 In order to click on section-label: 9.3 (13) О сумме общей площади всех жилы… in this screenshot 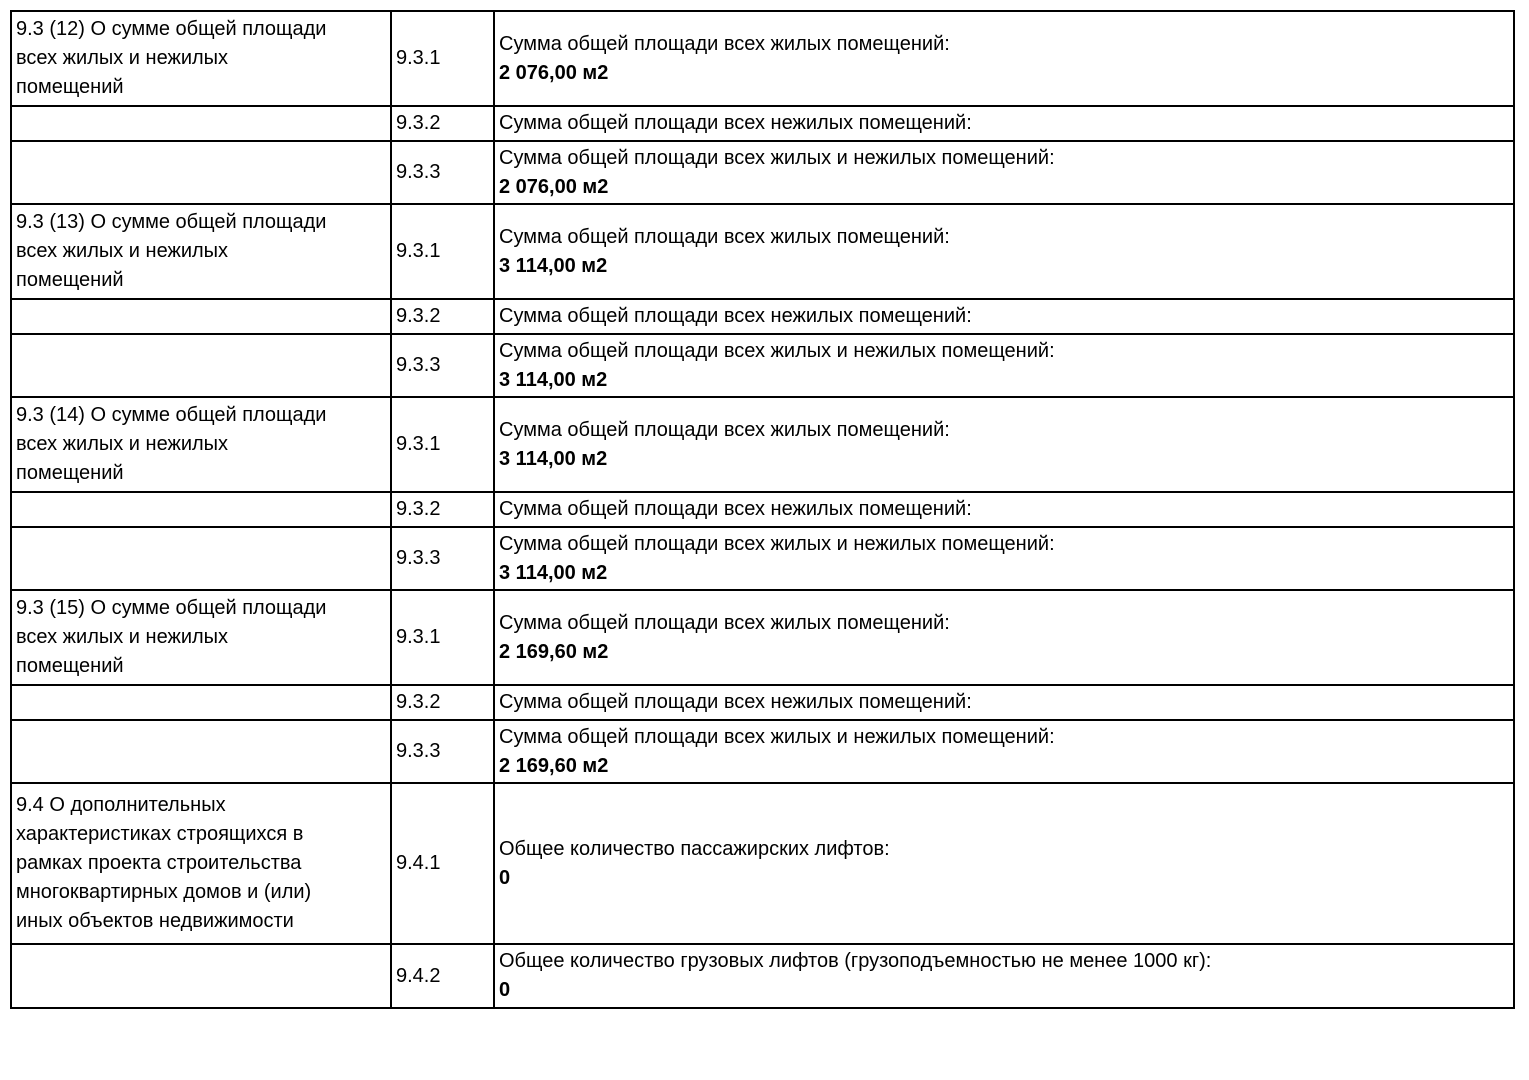, I will do `click(171, 251)`.